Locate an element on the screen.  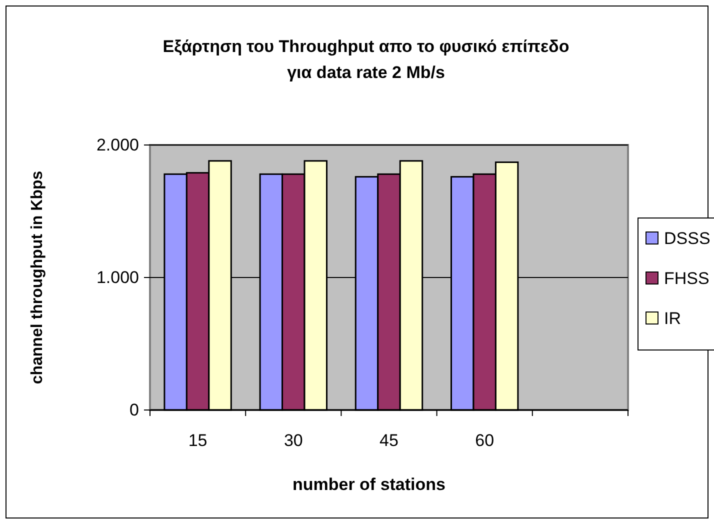
y-tick-label: 2.000 is located at coordinates (117, 144).